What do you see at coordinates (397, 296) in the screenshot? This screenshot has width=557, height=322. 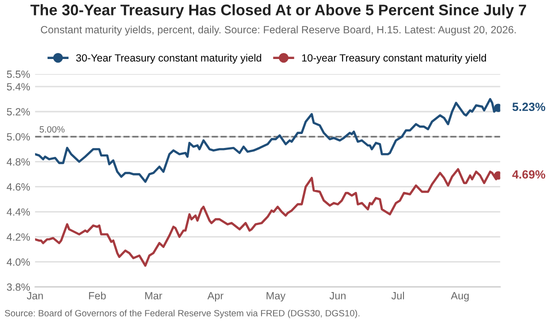 I see `x-tick-label: Jul` at bounding box center [397, 296].